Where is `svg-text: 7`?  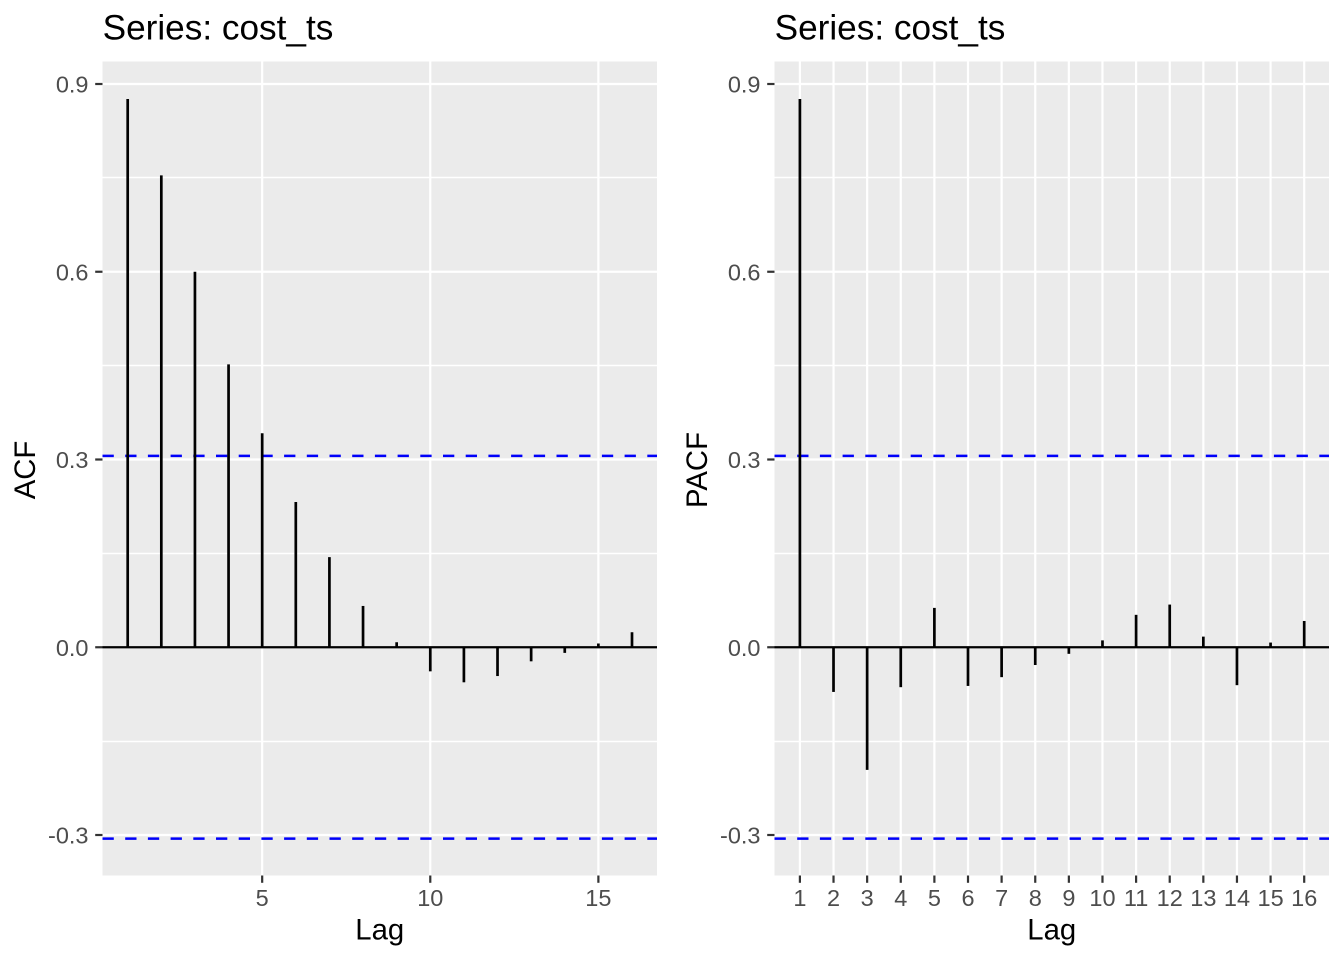 svg-text: 7 is located at coordinates (1001, 898).